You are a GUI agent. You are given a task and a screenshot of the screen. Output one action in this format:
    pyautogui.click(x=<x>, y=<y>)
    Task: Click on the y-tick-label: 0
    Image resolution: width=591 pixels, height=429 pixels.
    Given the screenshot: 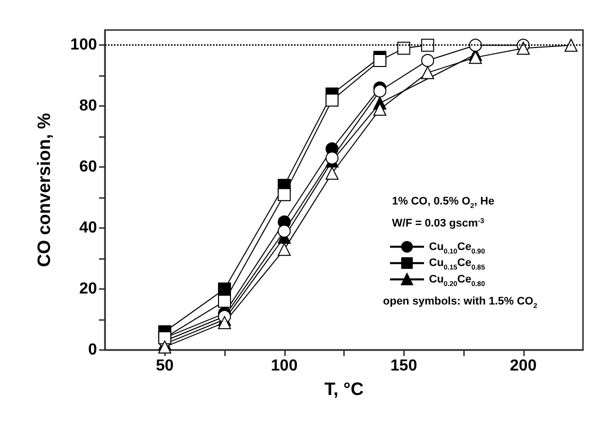 What is the action you would take?
    pyautogui.click(x=93, y=350)
    